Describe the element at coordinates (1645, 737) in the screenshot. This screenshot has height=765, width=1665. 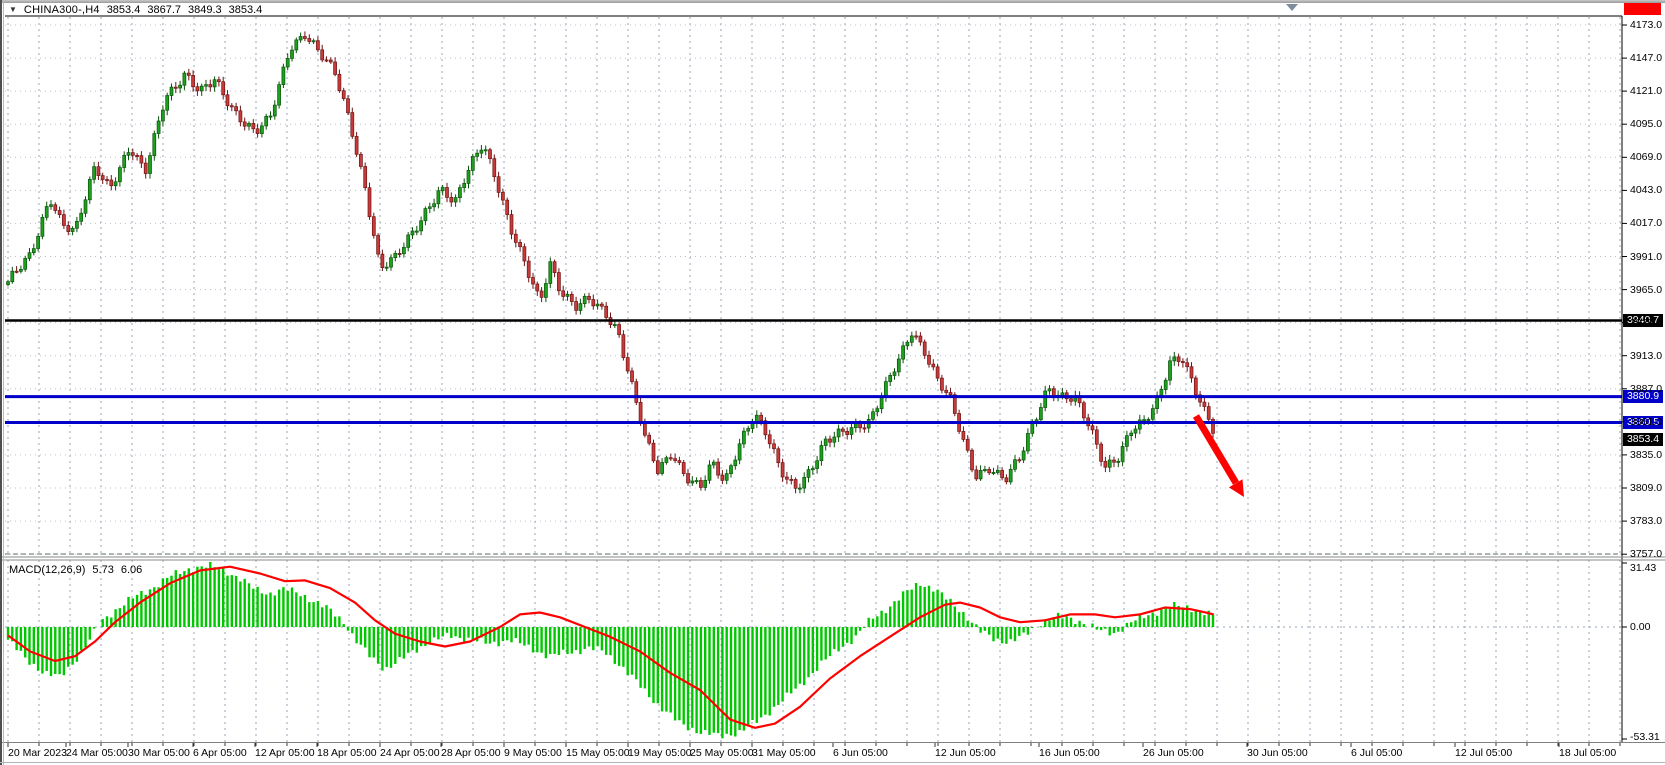
I see `macd-tick-label: -53.31` at that location.